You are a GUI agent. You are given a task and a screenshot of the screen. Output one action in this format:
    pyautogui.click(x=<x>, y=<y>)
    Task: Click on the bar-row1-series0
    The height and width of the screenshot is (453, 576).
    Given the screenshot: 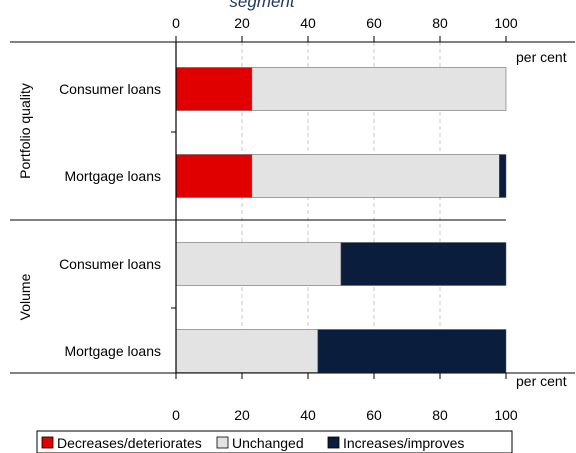 What is the action you would take?
    pyautogui.click(x=214, y=176)
    